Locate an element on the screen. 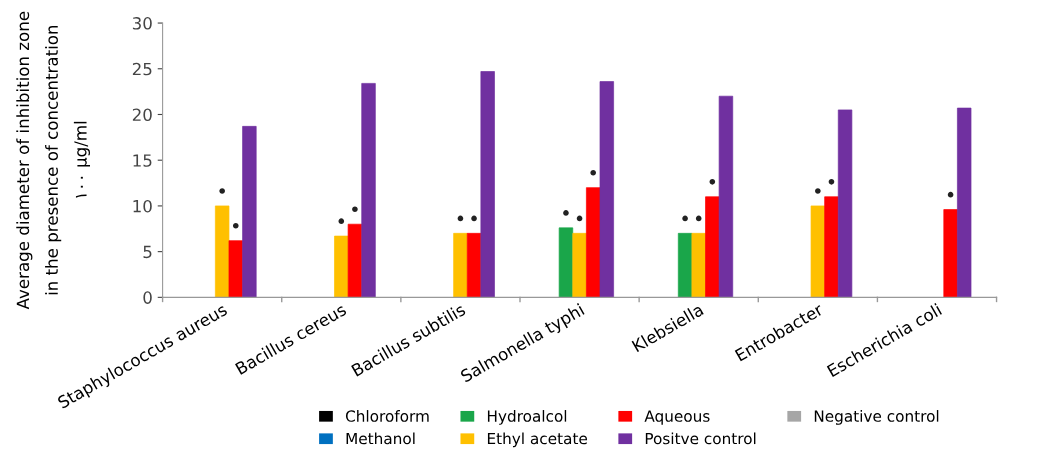  y-tick-label: 5 is located at coordinates (147, 252).